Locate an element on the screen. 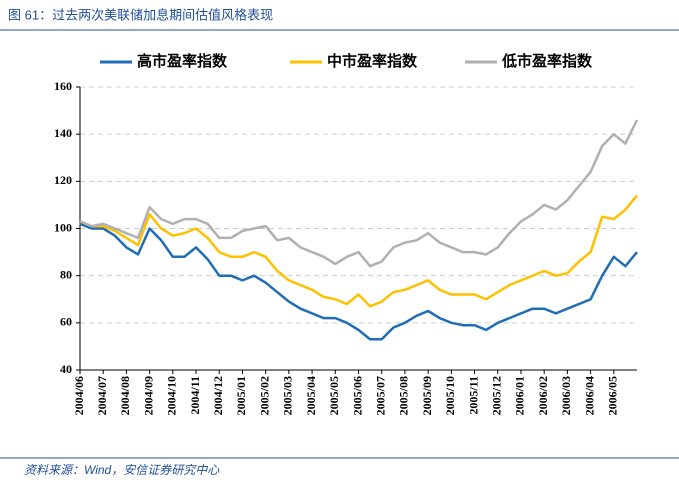 Image resolution: width=679 pixels, height=493 pixels. x-tick-label: 2006/01 is located at coordinates (520, 395).